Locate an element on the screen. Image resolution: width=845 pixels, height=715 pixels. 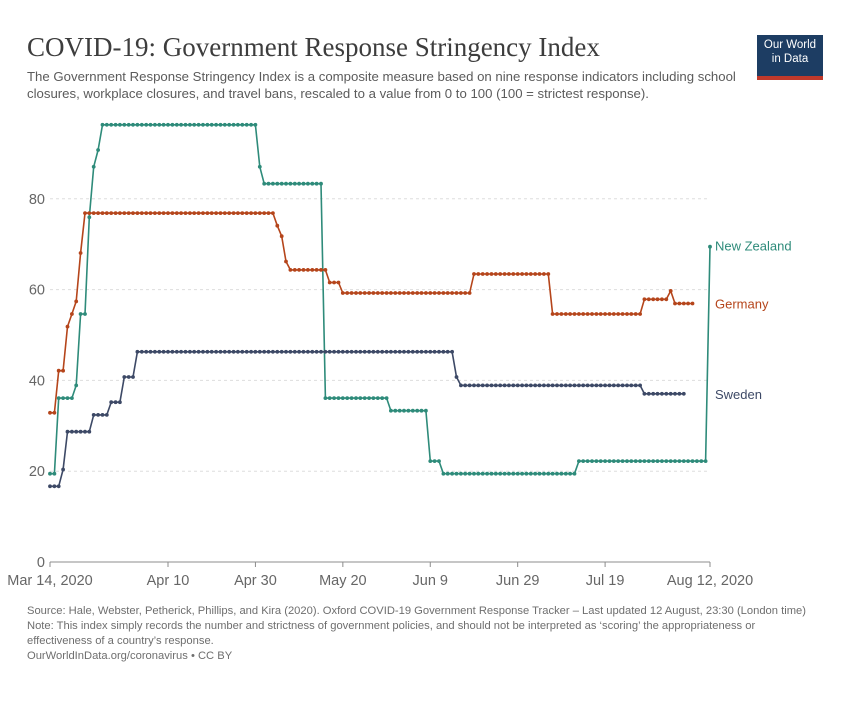
x-tick-label: May 20 is located at coordinates (343, 581).